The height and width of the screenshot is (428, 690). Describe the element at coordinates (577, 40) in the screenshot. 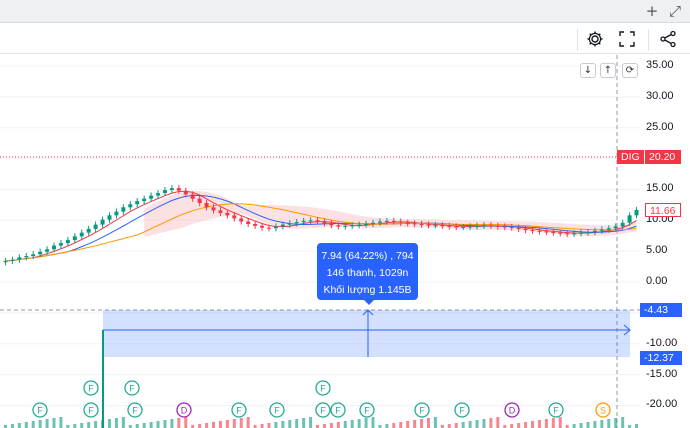

I see `toolbar-divider` at that location.